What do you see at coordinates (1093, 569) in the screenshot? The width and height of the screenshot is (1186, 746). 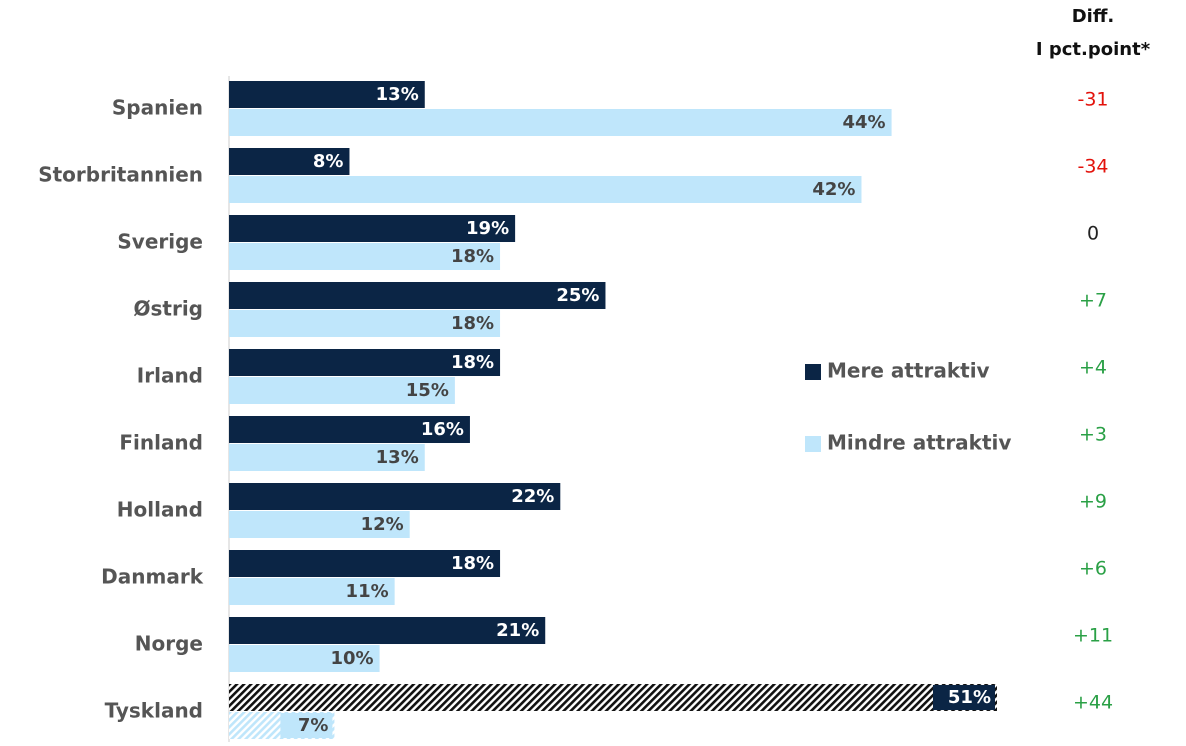 I see `diff-value: +6` at bounding box center [1093, 569].